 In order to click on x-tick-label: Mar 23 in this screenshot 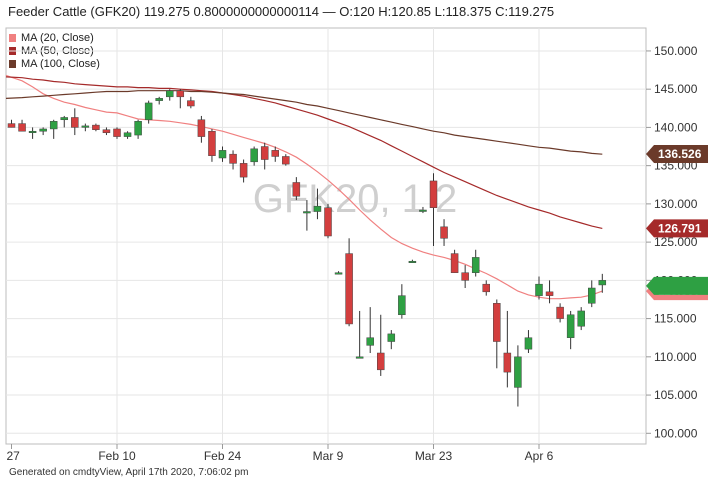, I will do `click(434, 456)`.